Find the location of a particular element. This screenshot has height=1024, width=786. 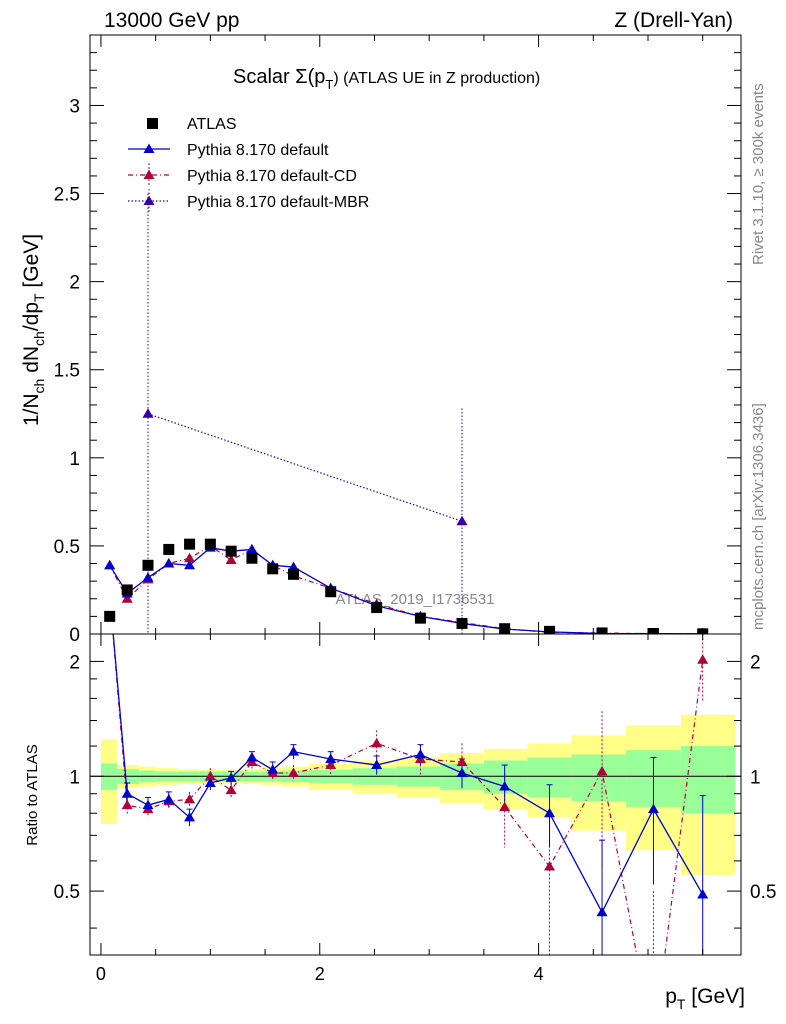

legend-label-mbr: Pythia 8.170 default-MBR is located at coordinates (278, 202).